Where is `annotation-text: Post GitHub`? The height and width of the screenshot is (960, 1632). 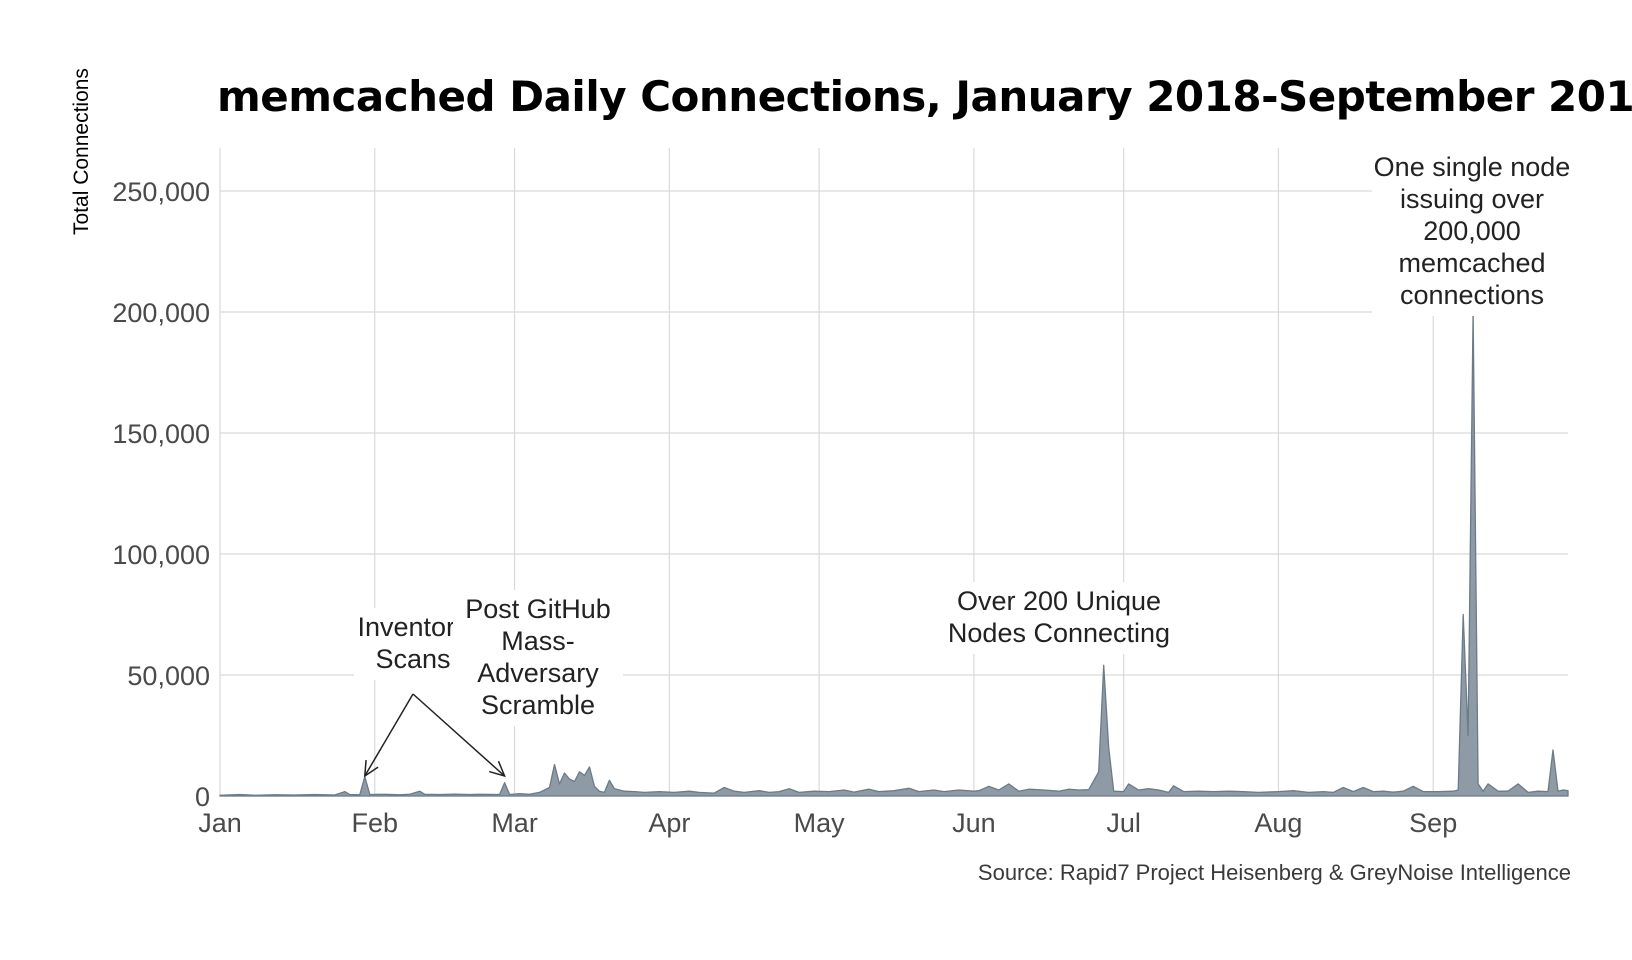
annotation-text: Post GitHub is located at coordinates (538, 609).